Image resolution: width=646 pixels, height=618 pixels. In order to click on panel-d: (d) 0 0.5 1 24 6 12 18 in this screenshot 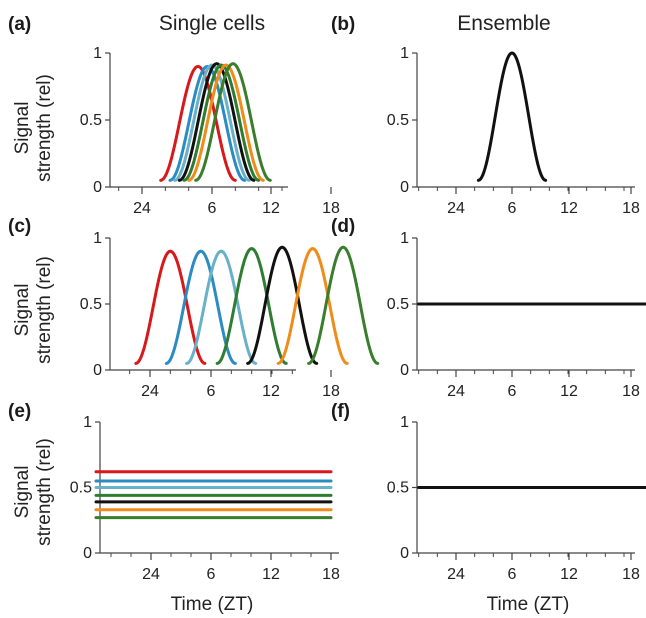, I will do `click(488, 308)`.